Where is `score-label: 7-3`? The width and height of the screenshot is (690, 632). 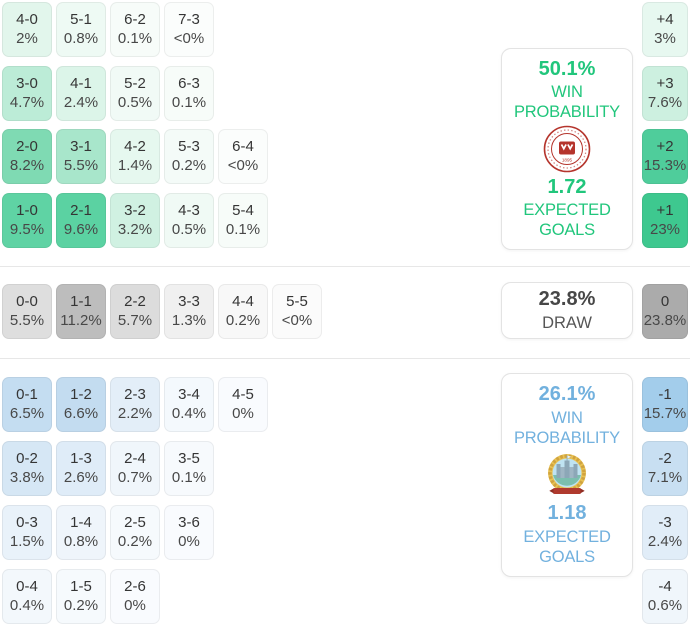
score-label: 7-3 is located at coordinates (189, 19).